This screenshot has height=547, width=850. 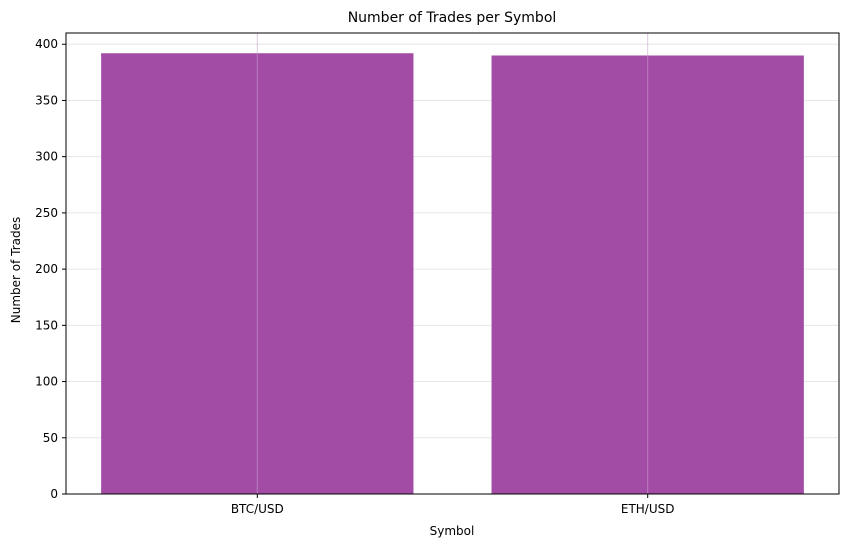 I want to click on y-tick-label: 400, so click(x=46, y=44).